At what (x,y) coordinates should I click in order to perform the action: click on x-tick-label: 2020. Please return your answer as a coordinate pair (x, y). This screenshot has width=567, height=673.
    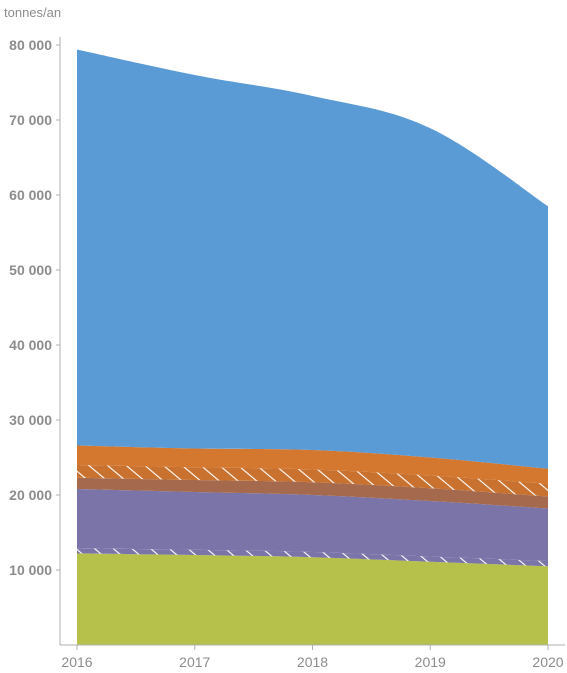
    Looking at the image, I should click on (547, 662).